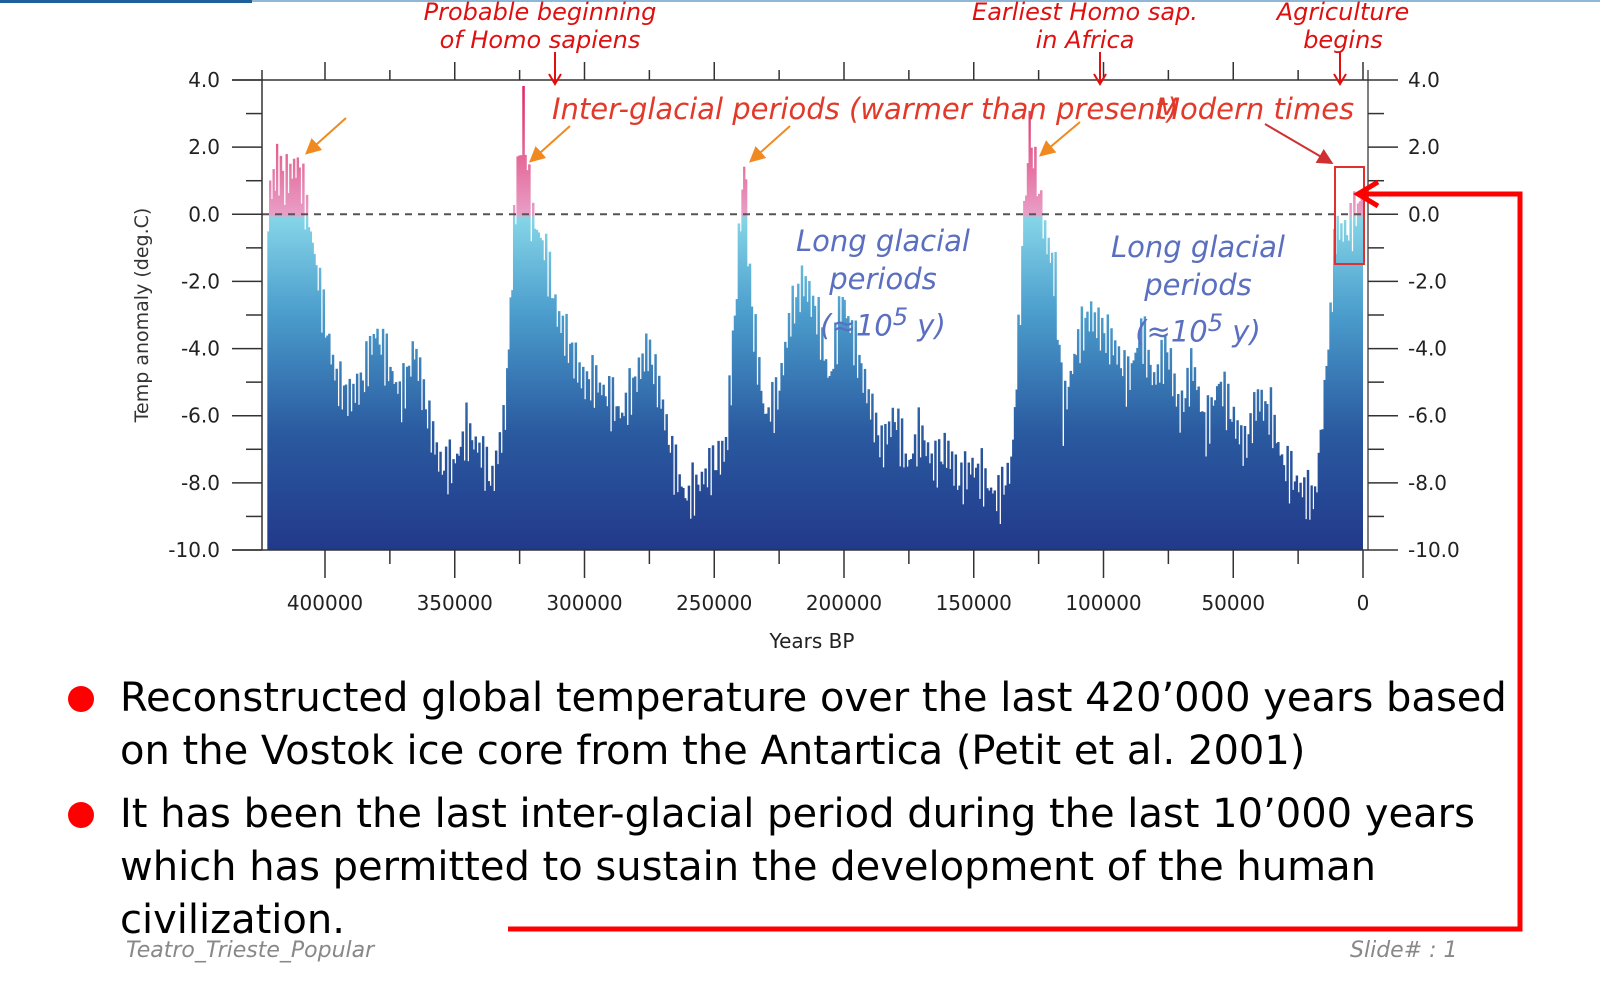 This screenshot has height=990, width=1600. Describe the element at coordinates (1424, 80) in the screenshot. I see `y-tick-label-right: 4.0` at that location.